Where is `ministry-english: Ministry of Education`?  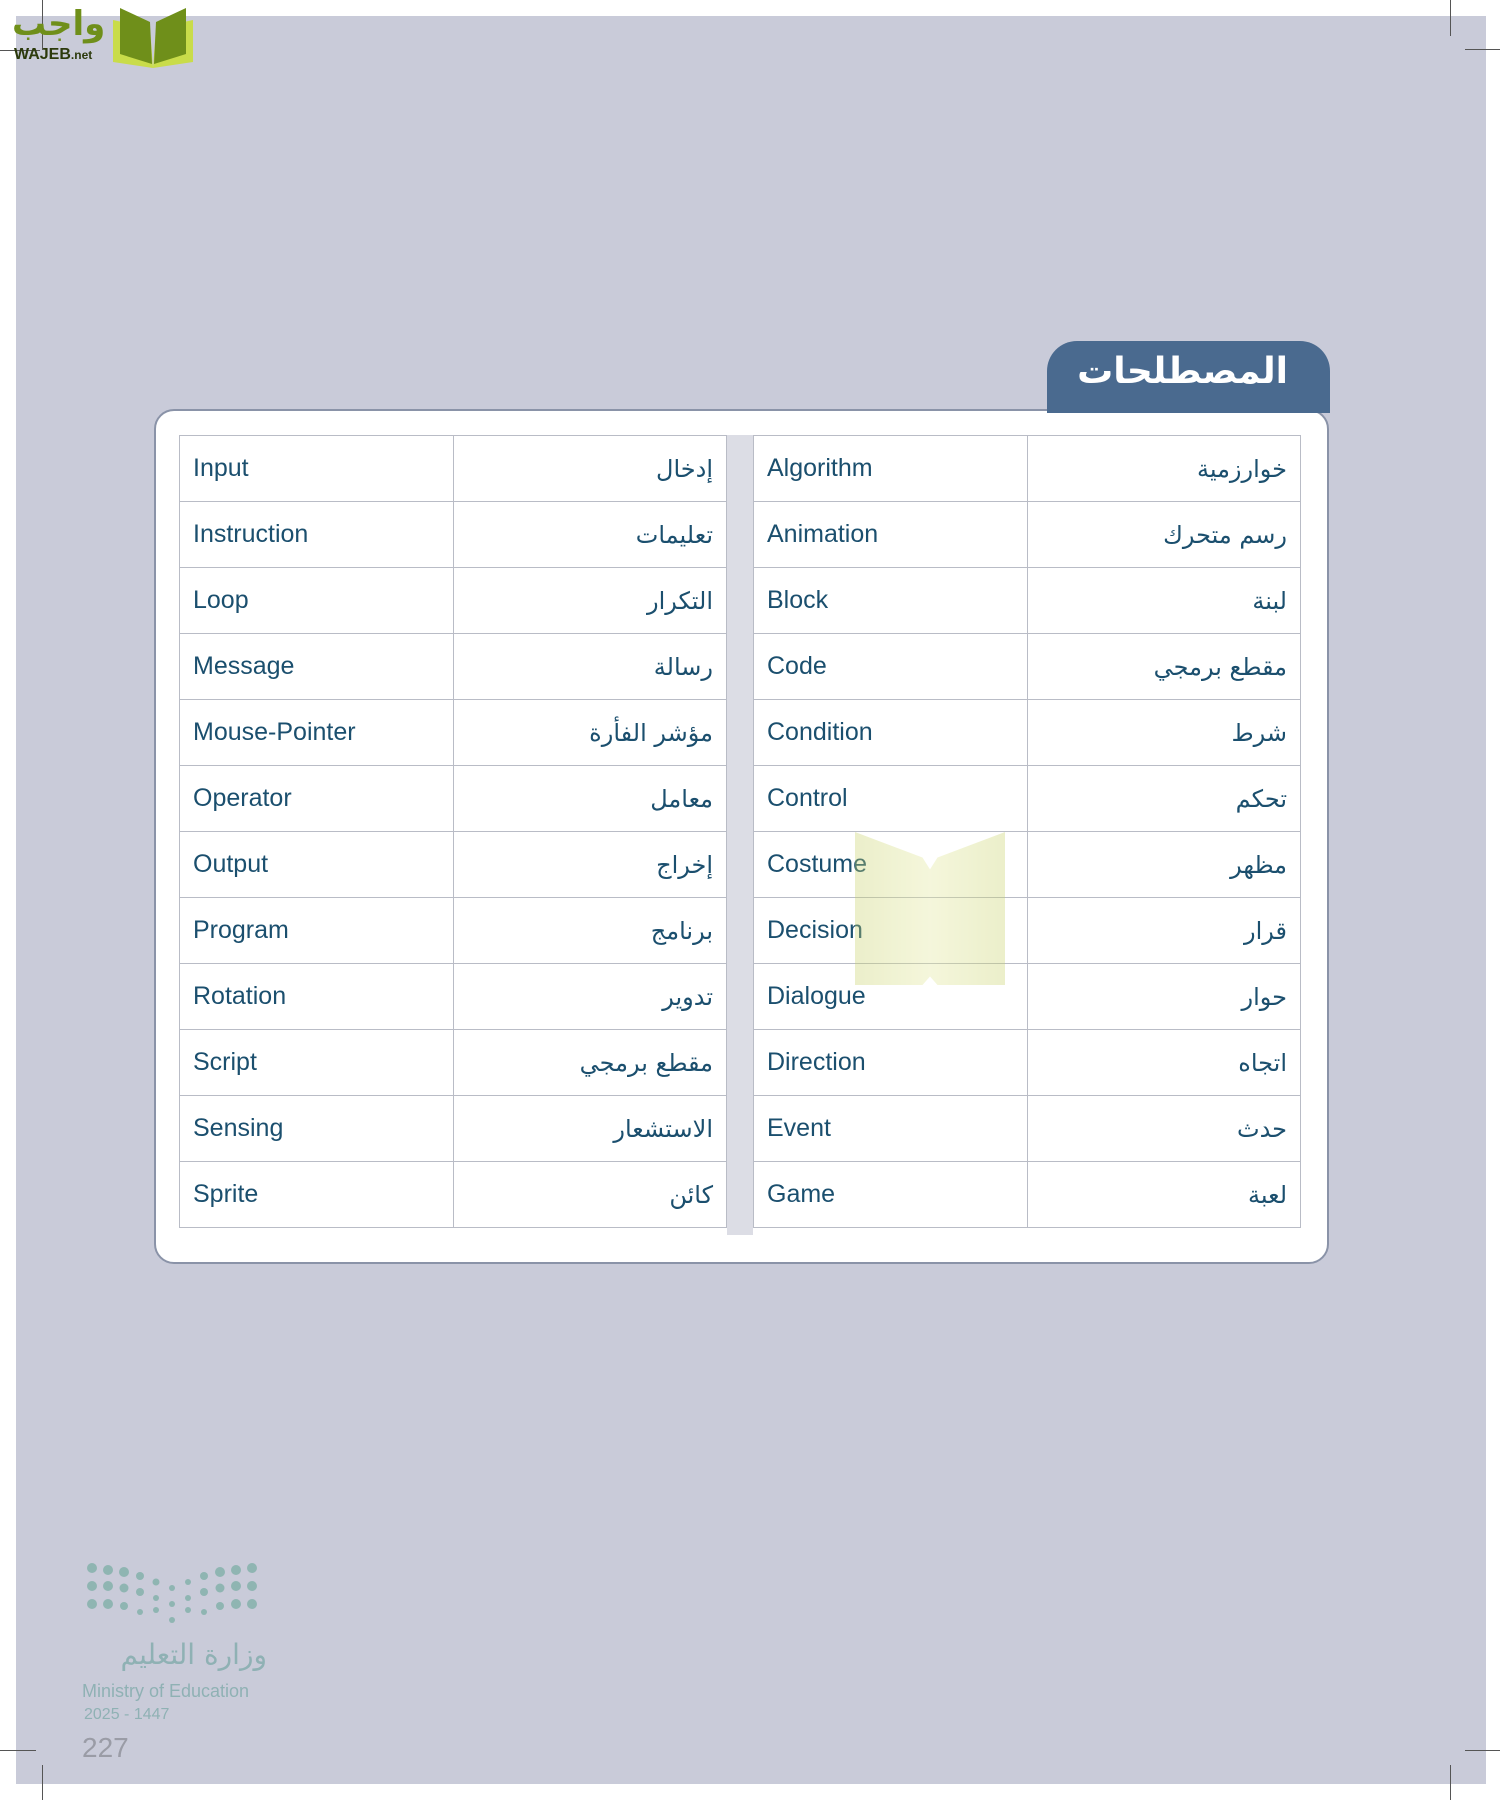 ministry-english: Ministry of Education is located at coordinates (166, 1691).